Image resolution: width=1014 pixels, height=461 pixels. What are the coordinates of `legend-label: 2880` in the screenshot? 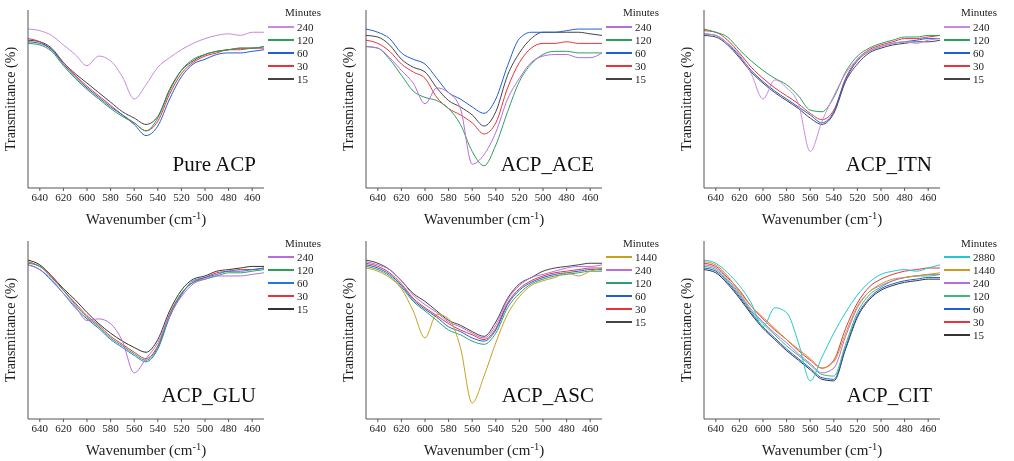 It's located at (984, 257).